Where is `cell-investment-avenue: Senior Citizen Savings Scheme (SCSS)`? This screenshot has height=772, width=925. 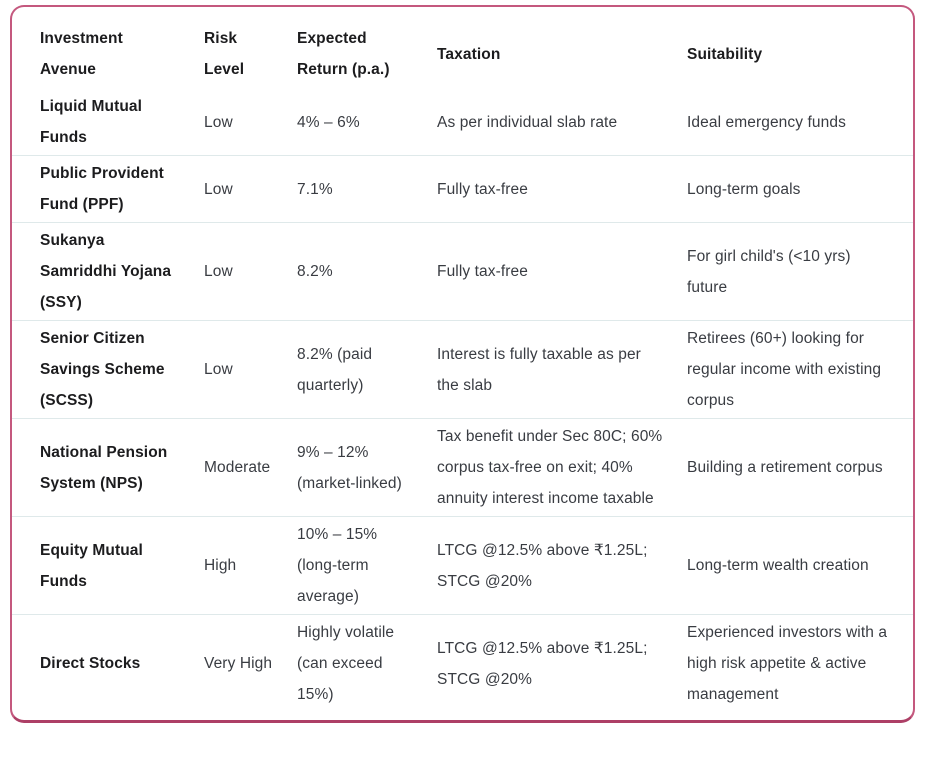
cell-investment-avenue: Senior Citizen Savings Scheme (SCSS) is located at coordinates (108, 369).